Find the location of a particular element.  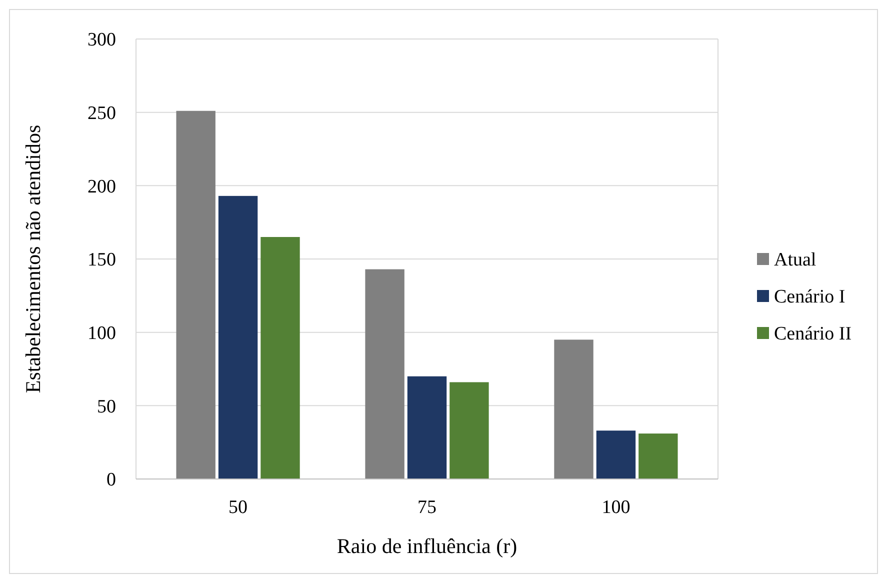

legend-label: Atual is located at coordinates (795, 260).